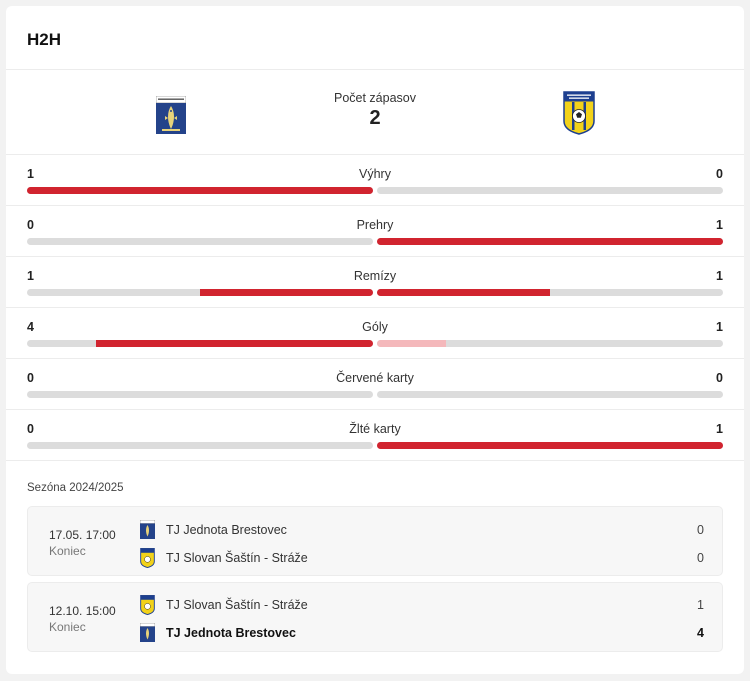 The height and width of the screenshot is (681, 750). Describe the element at coordinates (422, 558) in the screenshot. I see `match-team-row: TJ Slovan Šaštín - Stráže 0` at that location.